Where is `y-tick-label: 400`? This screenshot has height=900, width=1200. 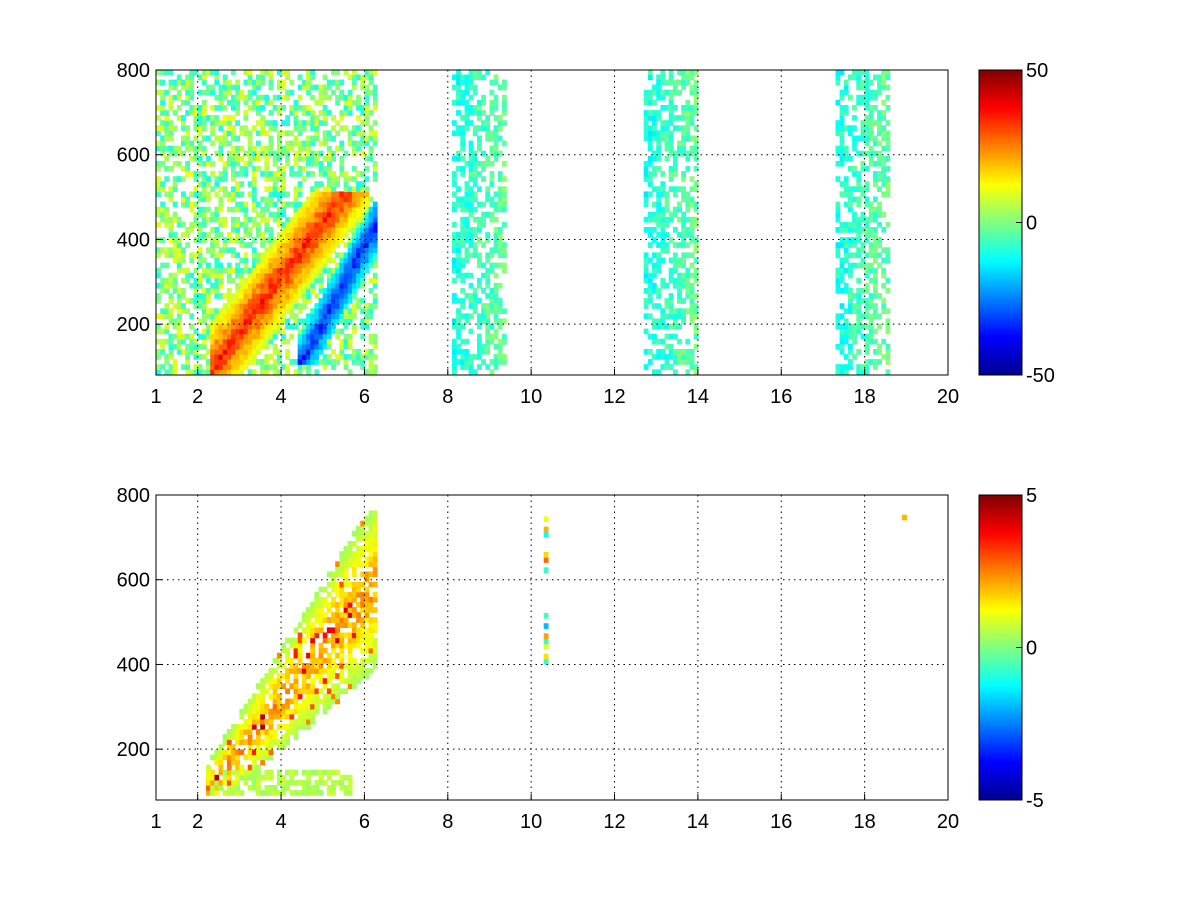 y-tick-label: 400 is located at coordinates (133, 240).